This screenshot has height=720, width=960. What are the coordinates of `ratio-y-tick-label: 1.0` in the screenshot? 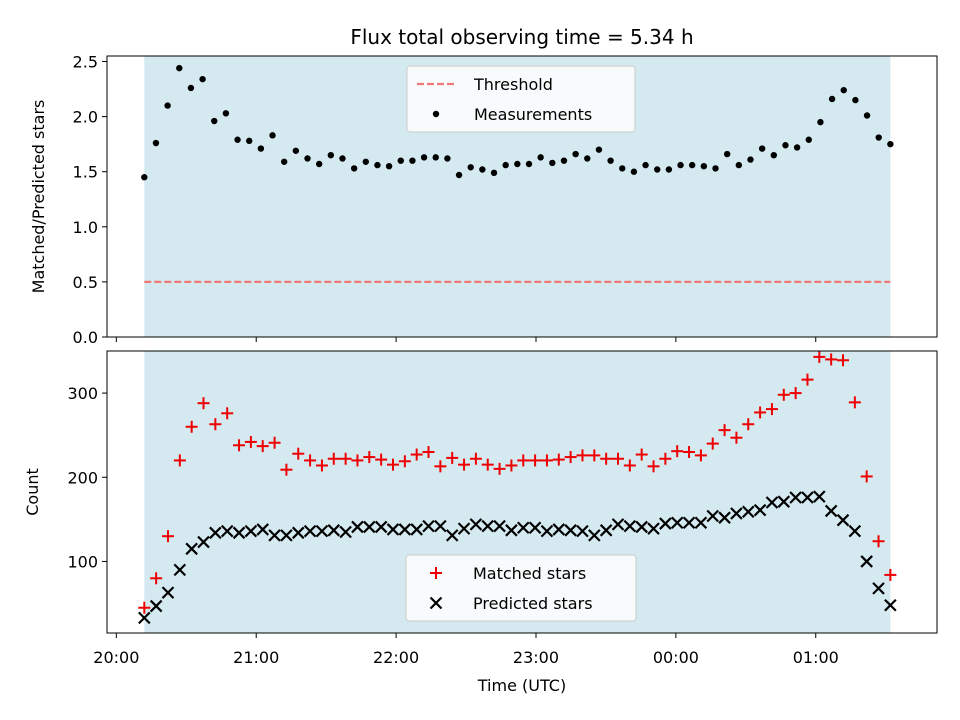 It's located at (85, 227).